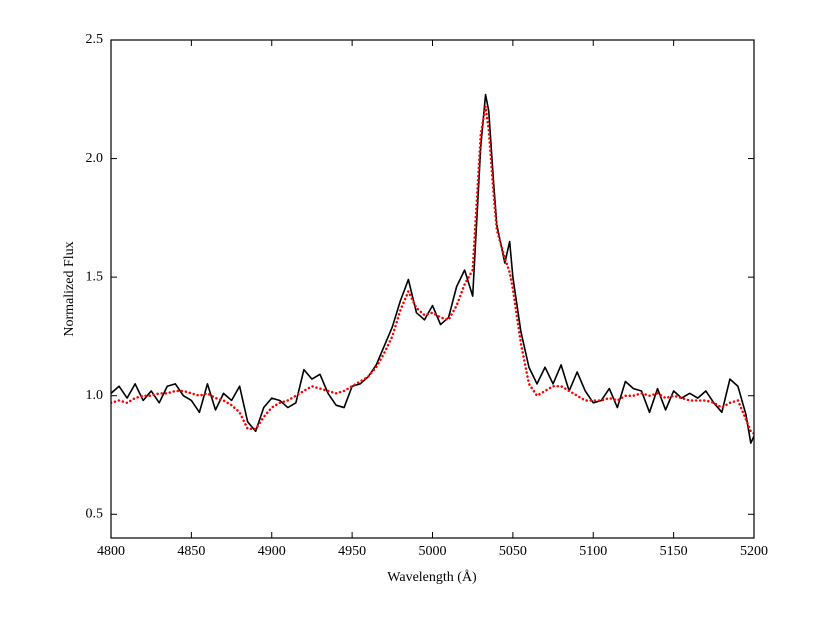 The width and height of the screenshot is (830, 623). What do you see at coordinates (95, 158) in the screenshot?
I see `y-tick-label: 2.0` at bounding box center [95, 158].